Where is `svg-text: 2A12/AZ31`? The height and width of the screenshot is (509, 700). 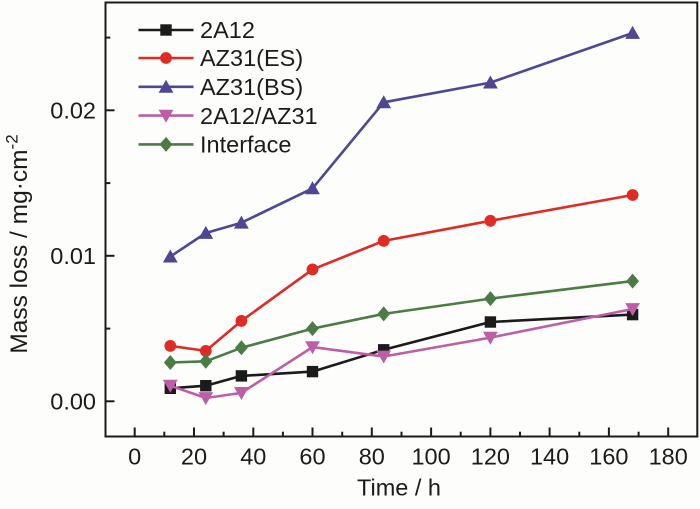 svg-text: 2A12/AZ31 is located at coordinates (259, 116).